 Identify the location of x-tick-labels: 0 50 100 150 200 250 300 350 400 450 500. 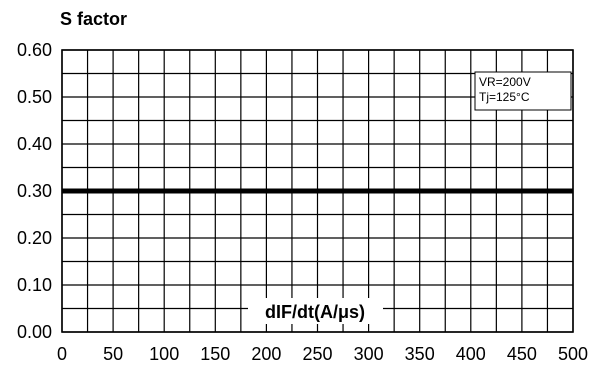
(322, 354).